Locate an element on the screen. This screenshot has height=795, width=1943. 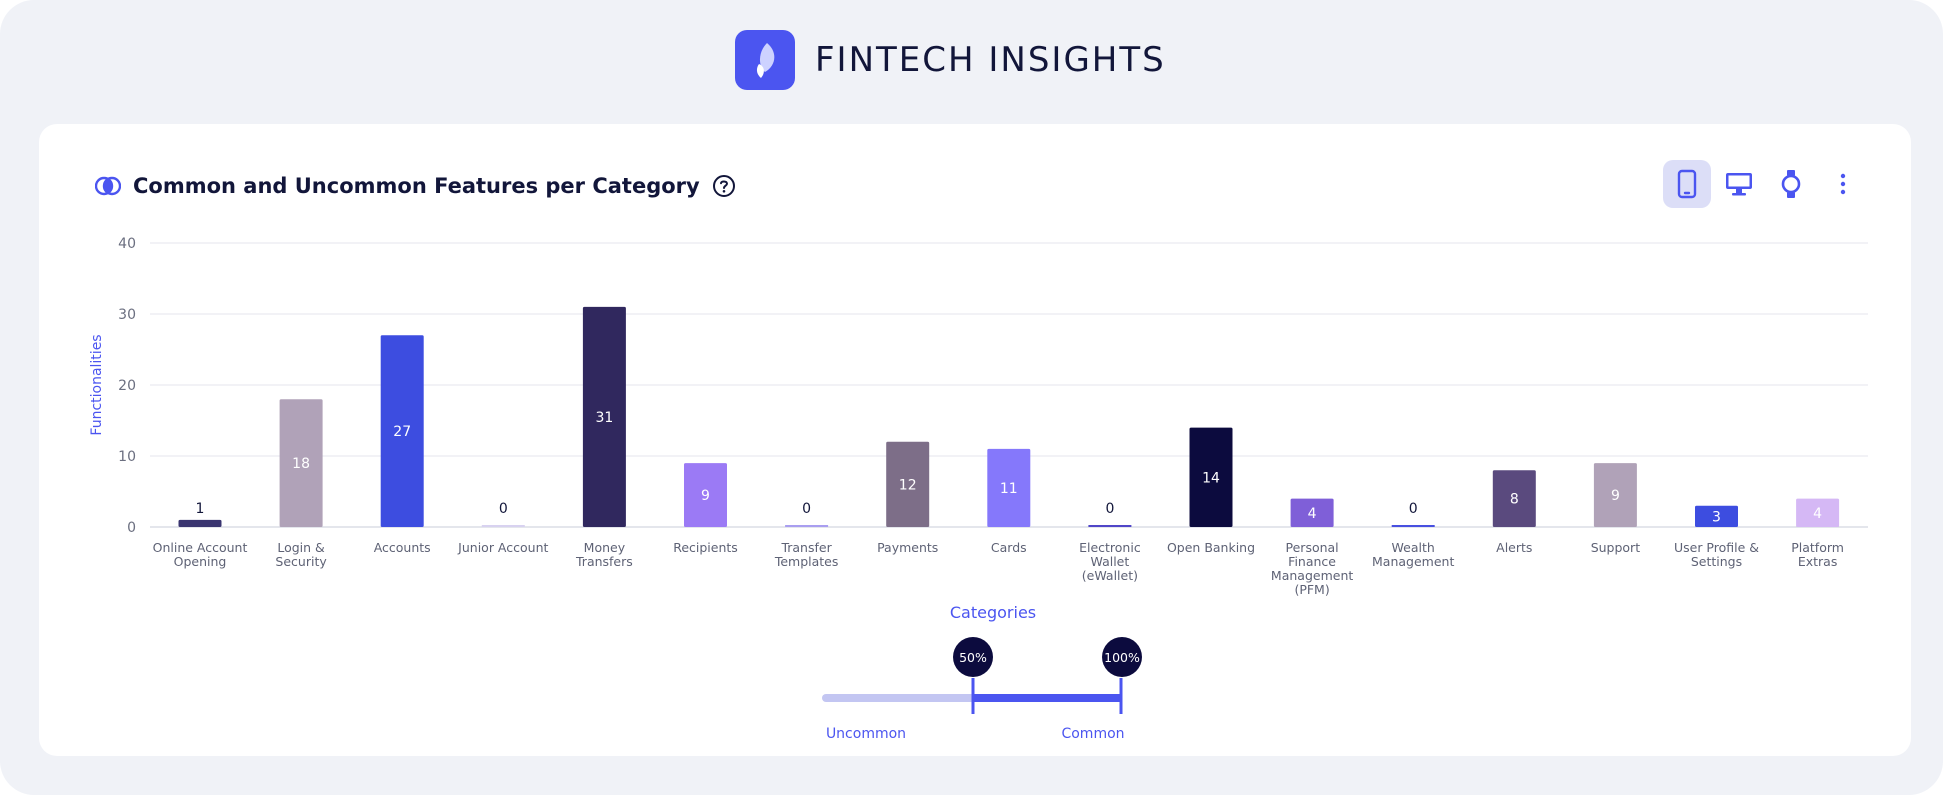
x-tick-label: Personal is located at coordinates (1312, 547).